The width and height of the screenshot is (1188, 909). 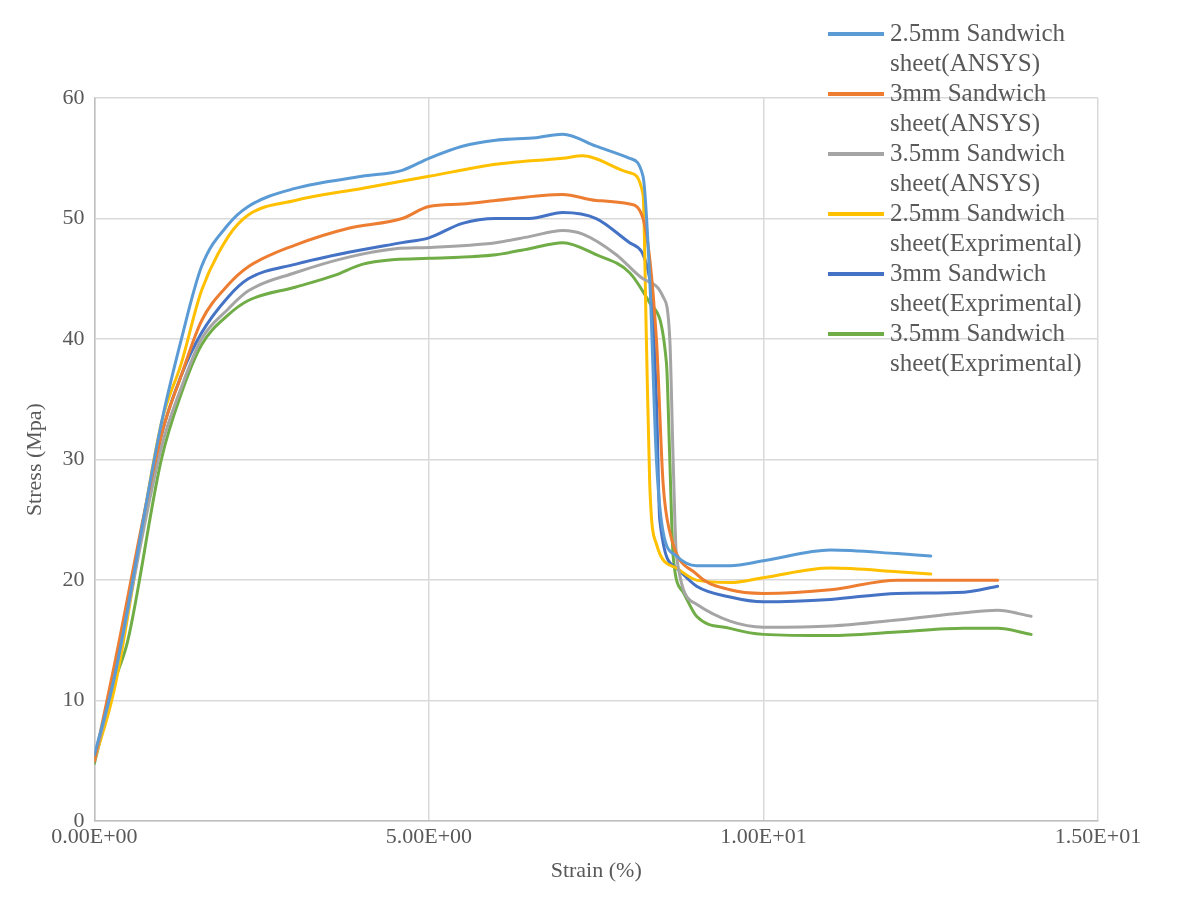 I want to click on x-tick-label: 1.00E+01, so click(x=763, y=836).